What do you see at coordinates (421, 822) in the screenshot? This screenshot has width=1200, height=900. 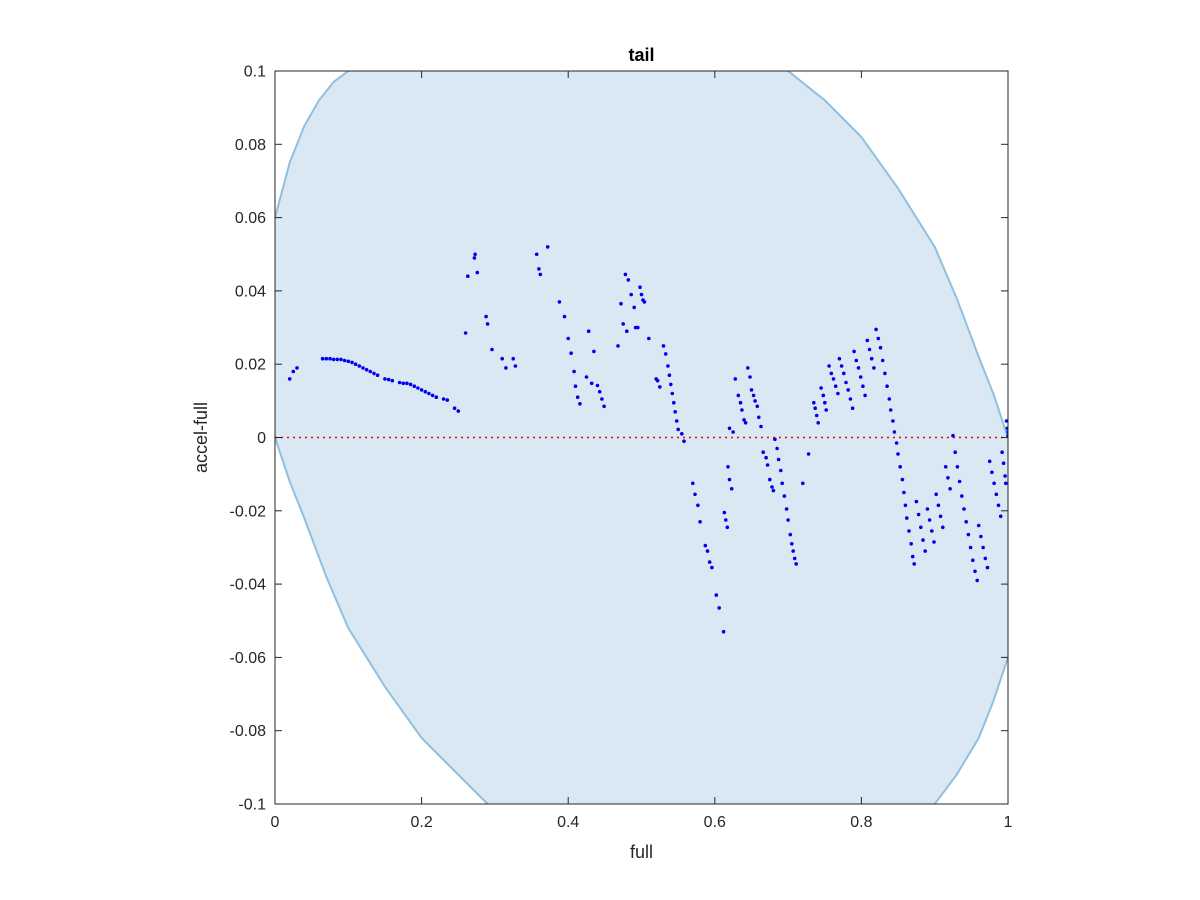 I see `x-tick-label: 0.2` at bounding box center [421, 822].